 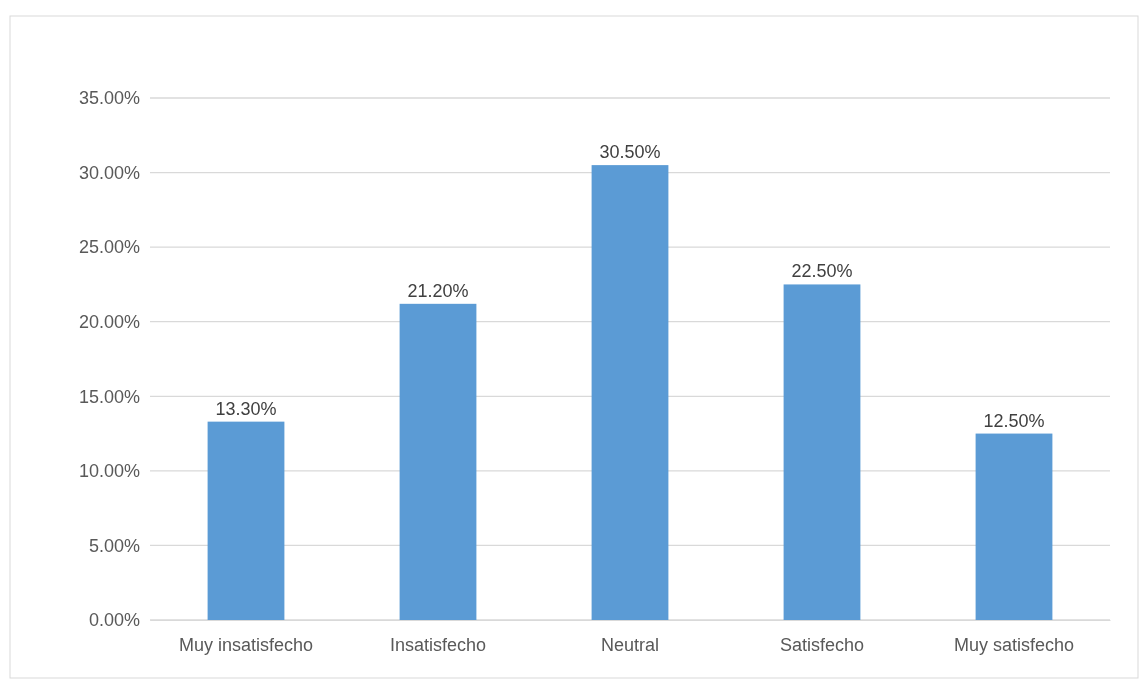 I want to click on y-tick-label: 20.00%, so click(x=109, y=321).